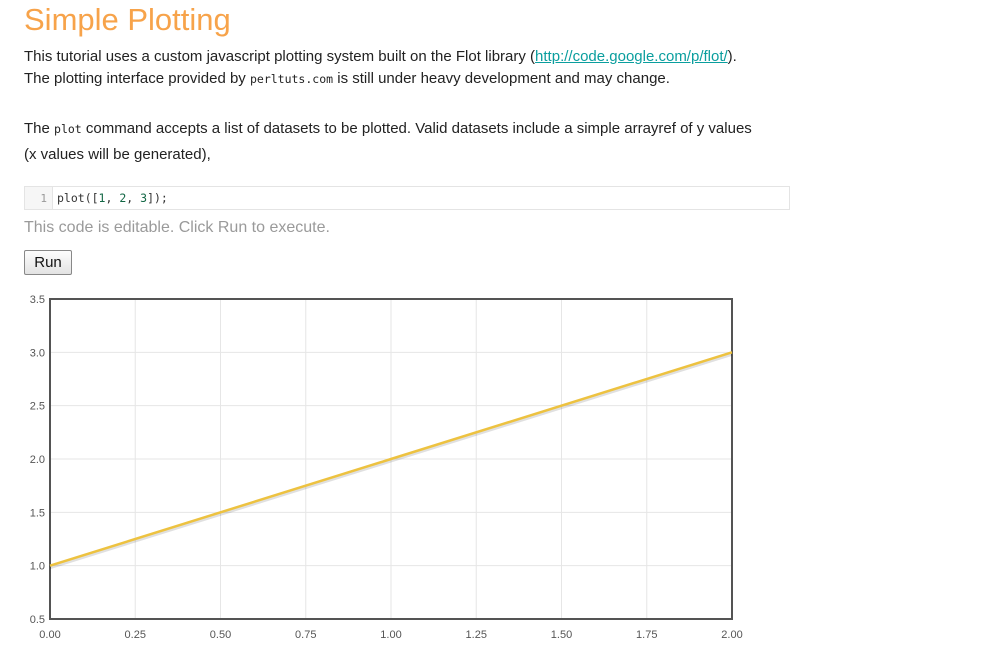  What do you see at coordinates (123, 198) in the screenshot?
I see `code-number: 2` at bounding box center [123, 198].